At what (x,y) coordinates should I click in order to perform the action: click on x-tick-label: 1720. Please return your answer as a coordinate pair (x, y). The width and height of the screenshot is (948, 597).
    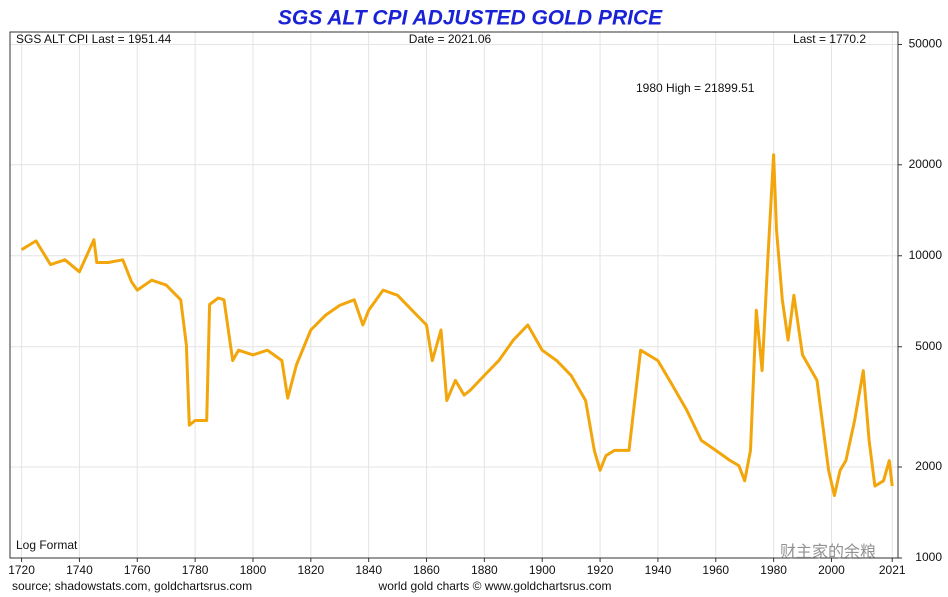
    Looking at the image, I should click on (21, 570).